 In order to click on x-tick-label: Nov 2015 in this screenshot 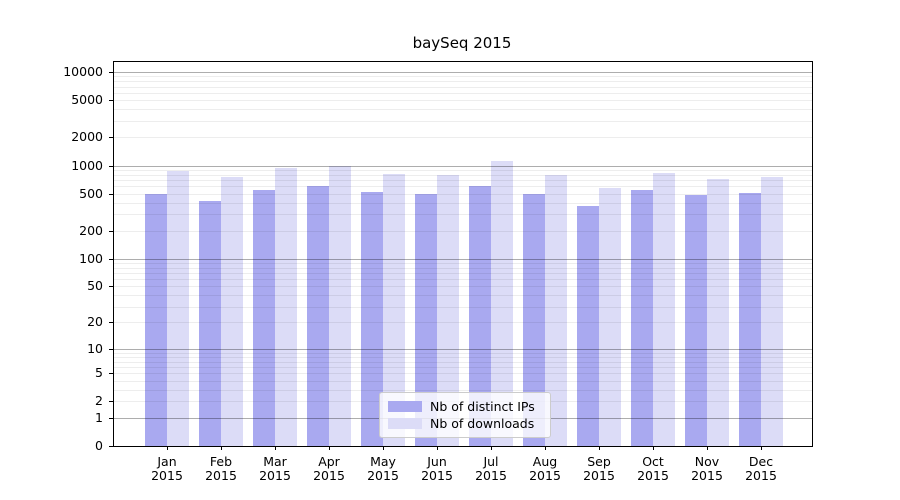, I will do `click(707, 468)`.